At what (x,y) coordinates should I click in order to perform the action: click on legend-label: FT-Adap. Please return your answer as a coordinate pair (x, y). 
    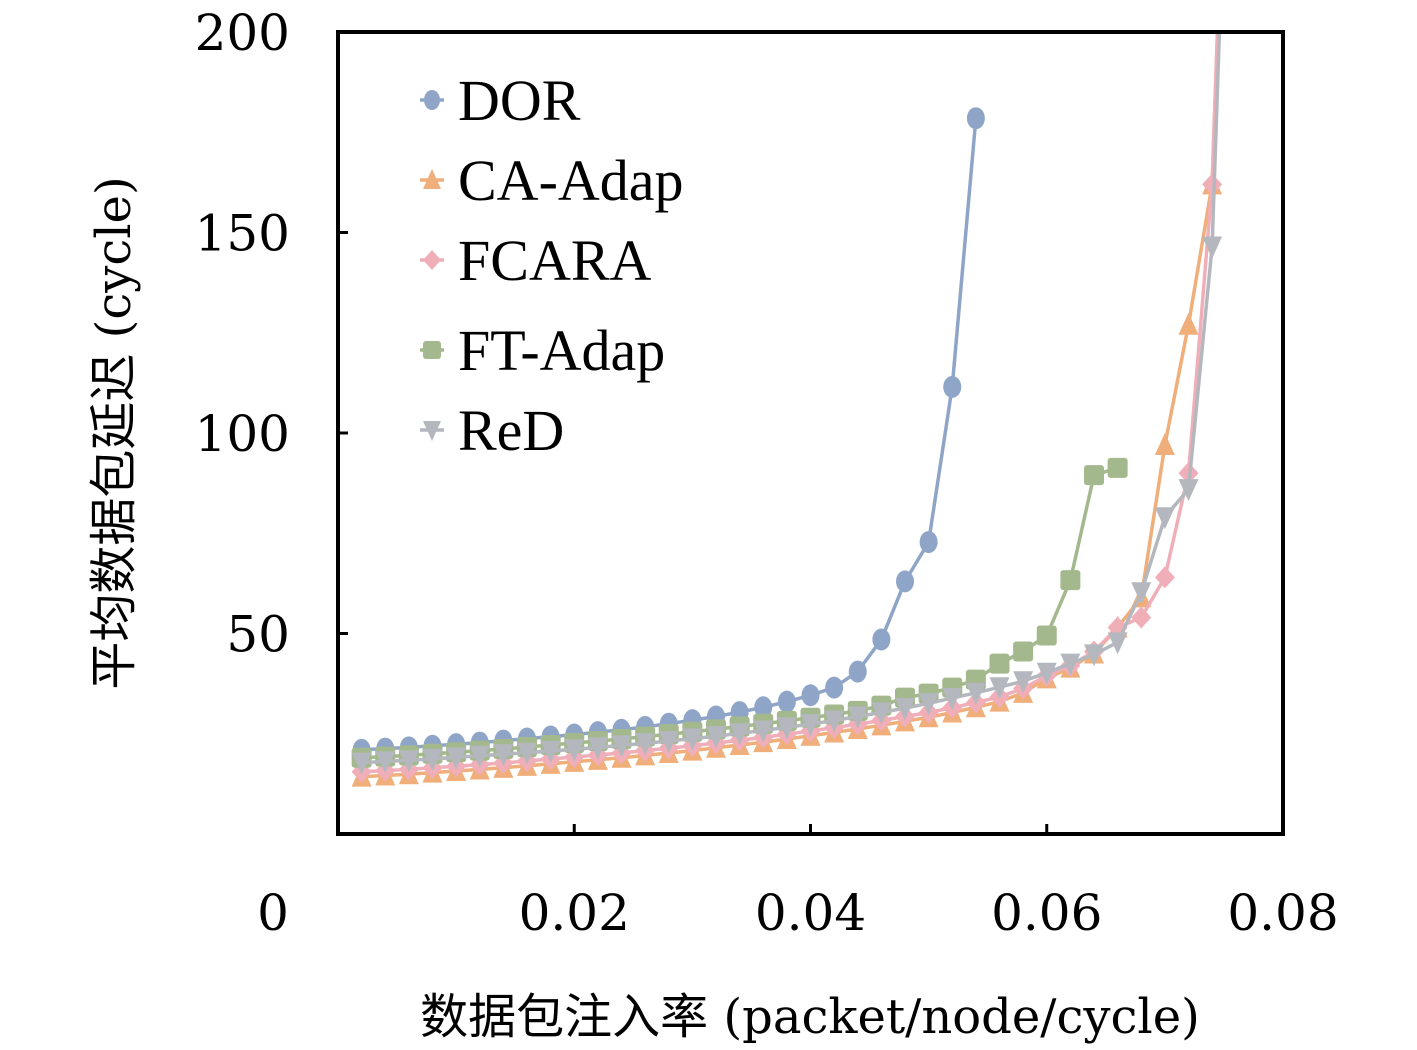
    Looking at the image, I should click on (561, 350).